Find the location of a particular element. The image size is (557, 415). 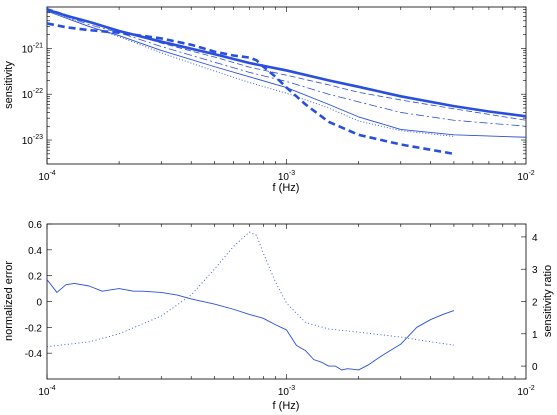

error-x-axis-label: f (Hz) is located at coordinates (286, 406).